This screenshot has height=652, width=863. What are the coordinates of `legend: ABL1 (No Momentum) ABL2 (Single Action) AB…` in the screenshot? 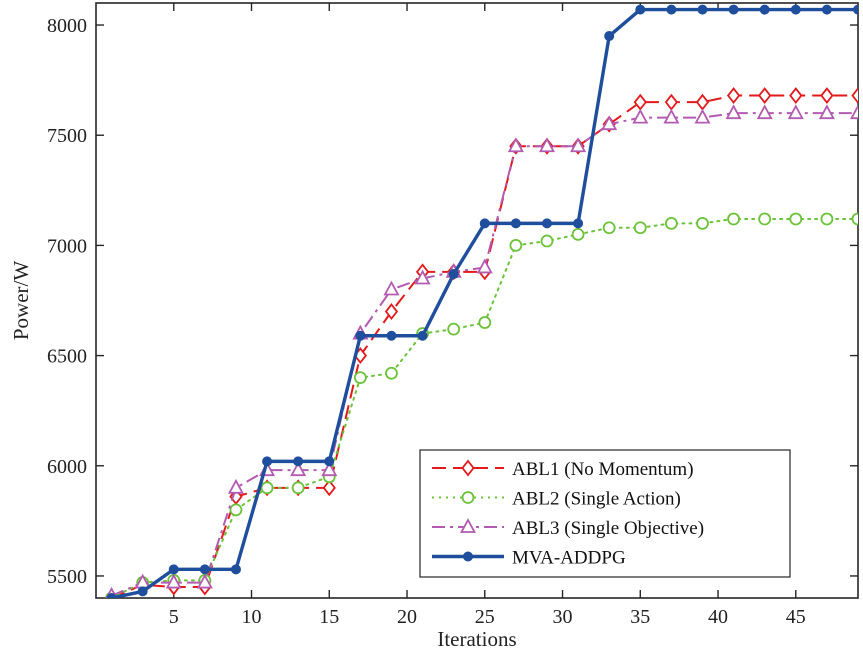 It's located at (605, 513).